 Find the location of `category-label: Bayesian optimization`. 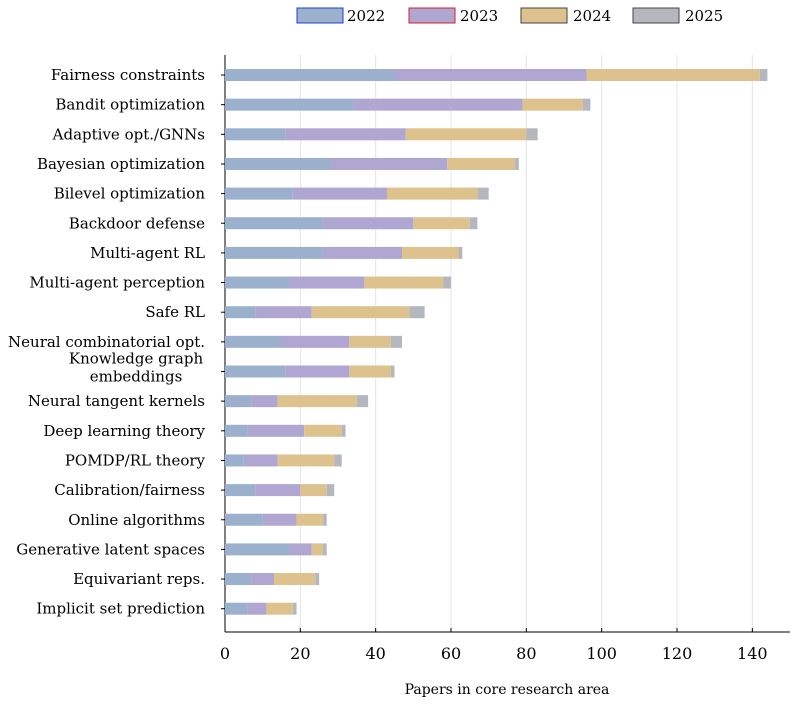

category-label: Bayesian optimization is located at coordinates (121, 164).